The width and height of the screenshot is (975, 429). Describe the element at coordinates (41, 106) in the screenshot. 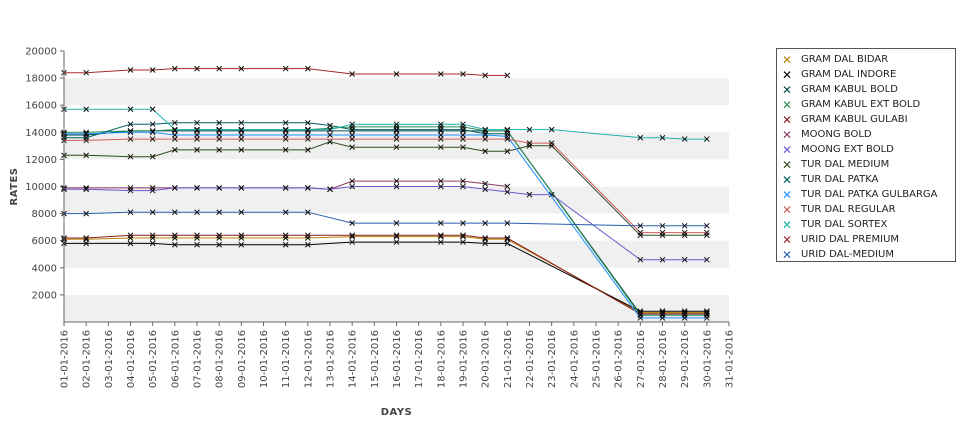

I see `y-tick-label: 16000` at that location.